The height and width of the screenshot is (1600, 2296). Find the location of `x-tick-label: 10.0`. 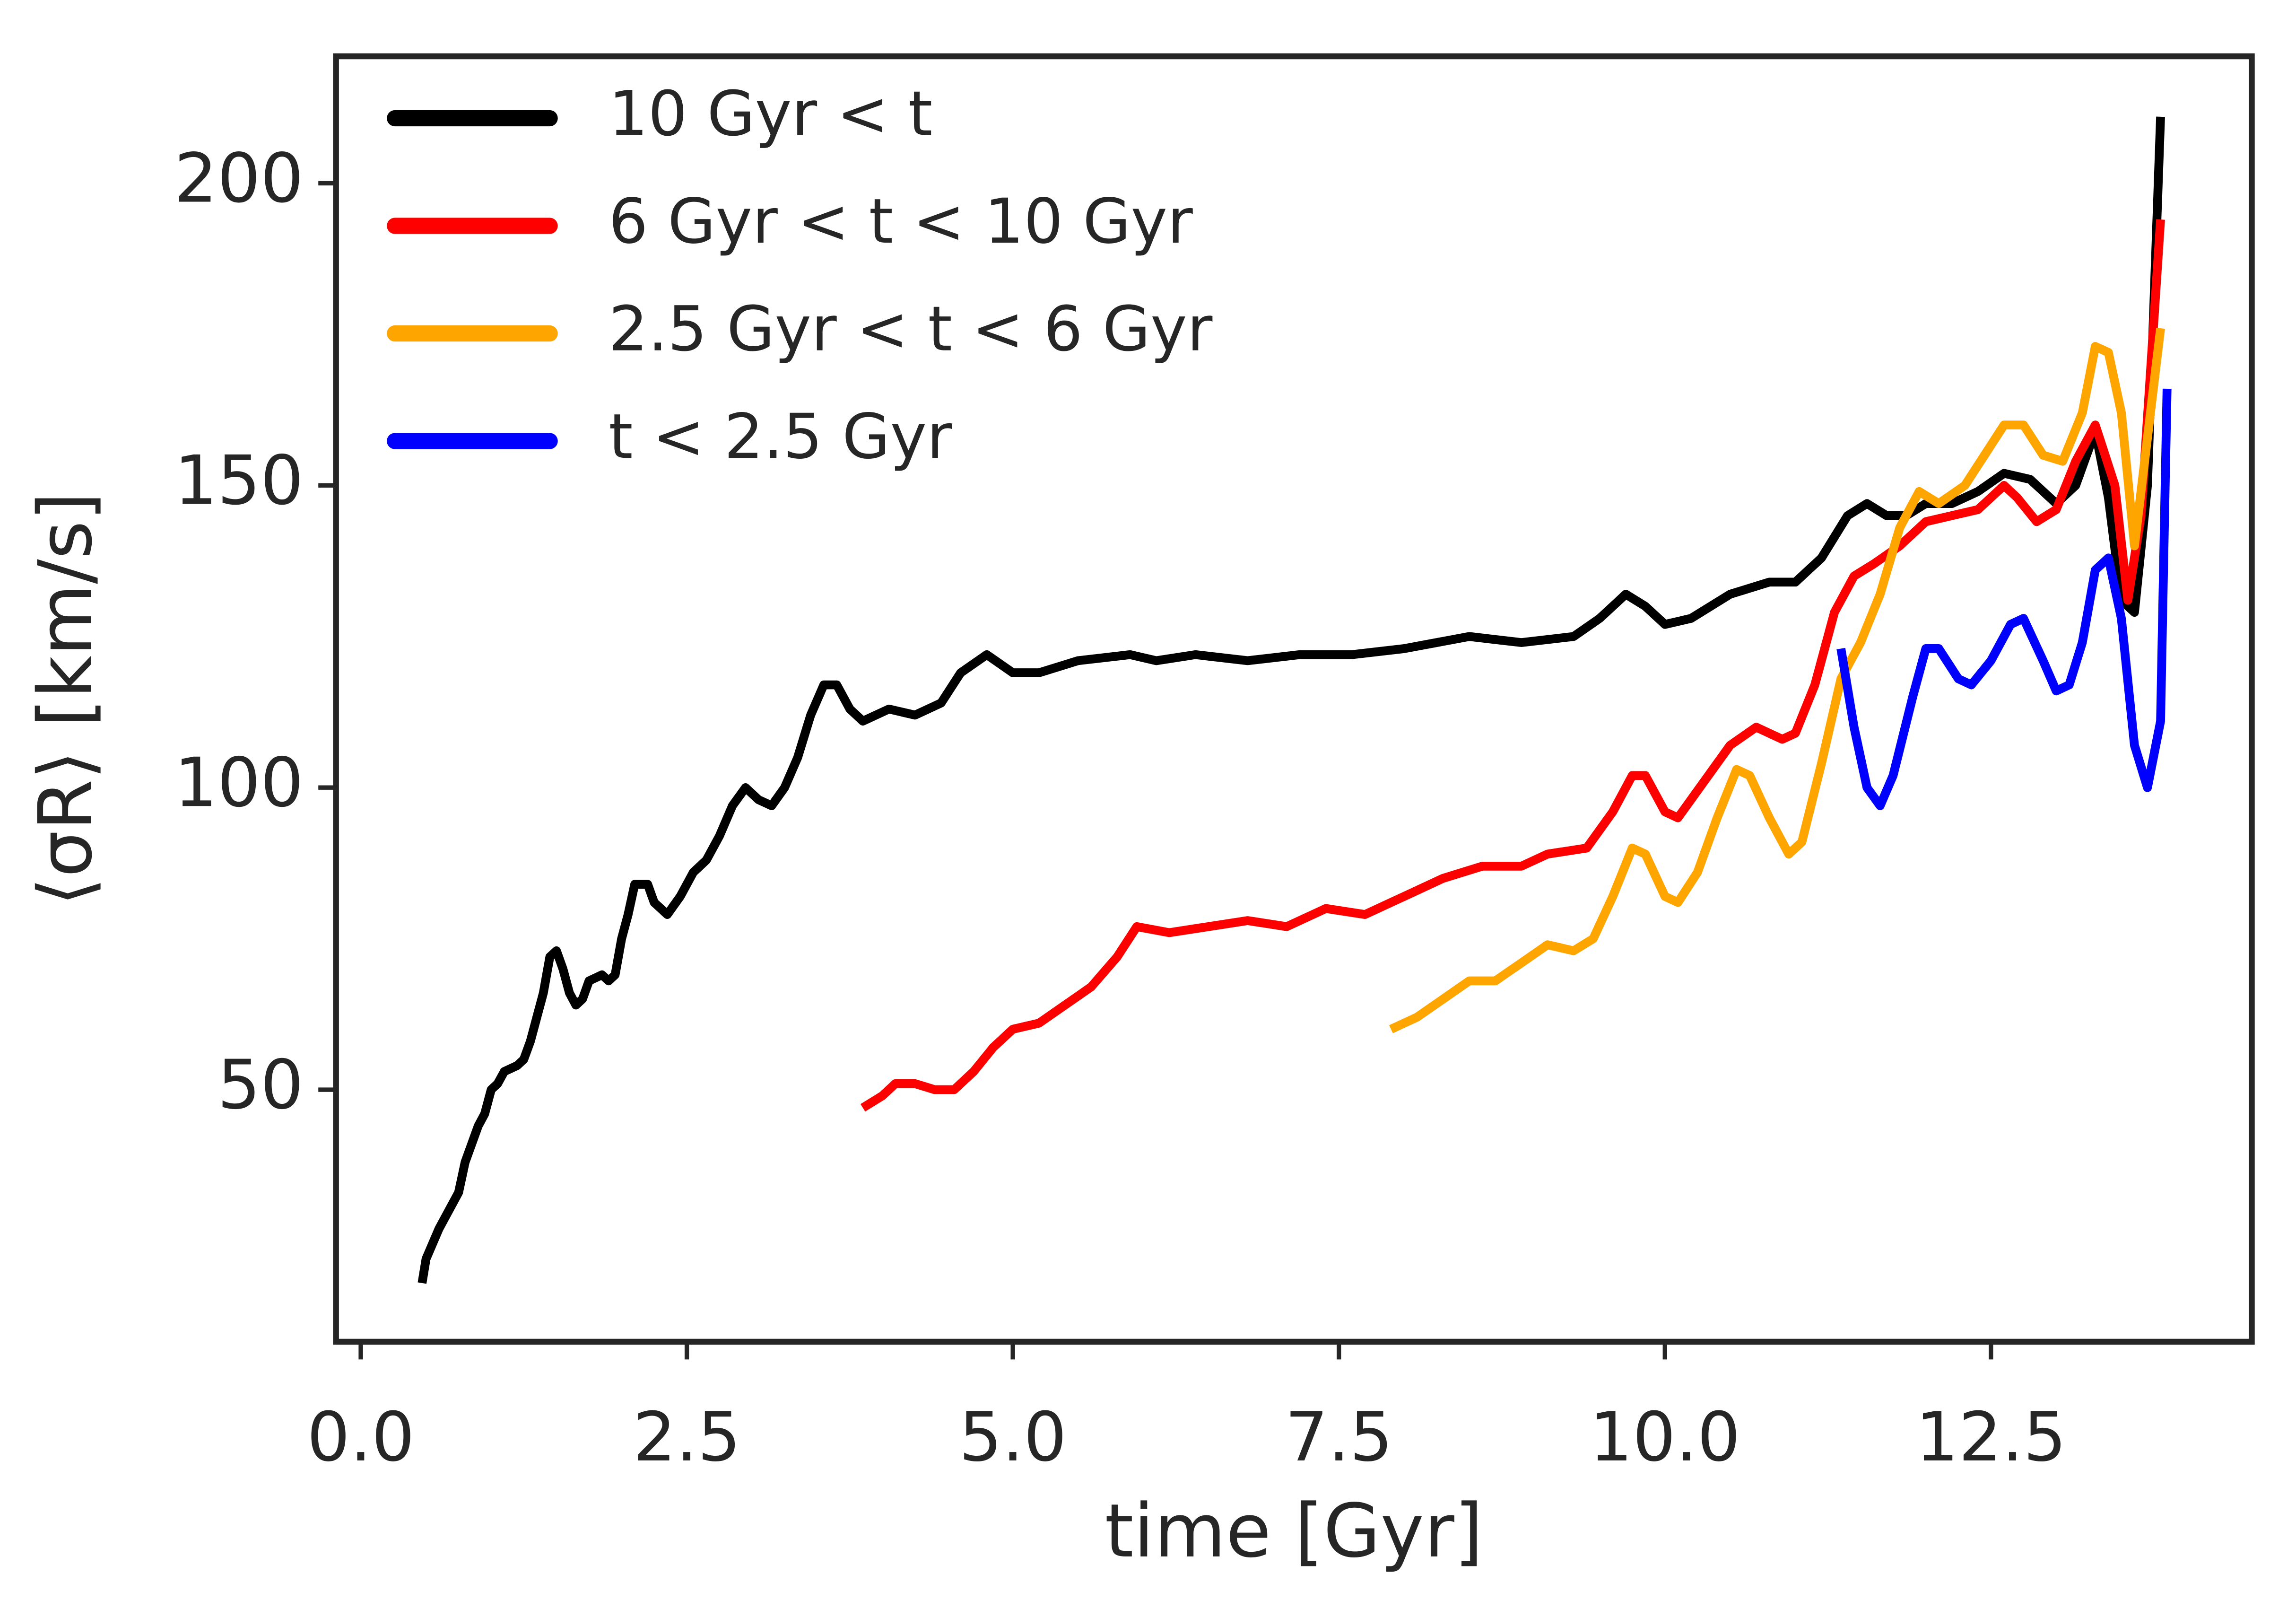

x-tick-label: 10.0 is located at coordinates (1665, 1437).